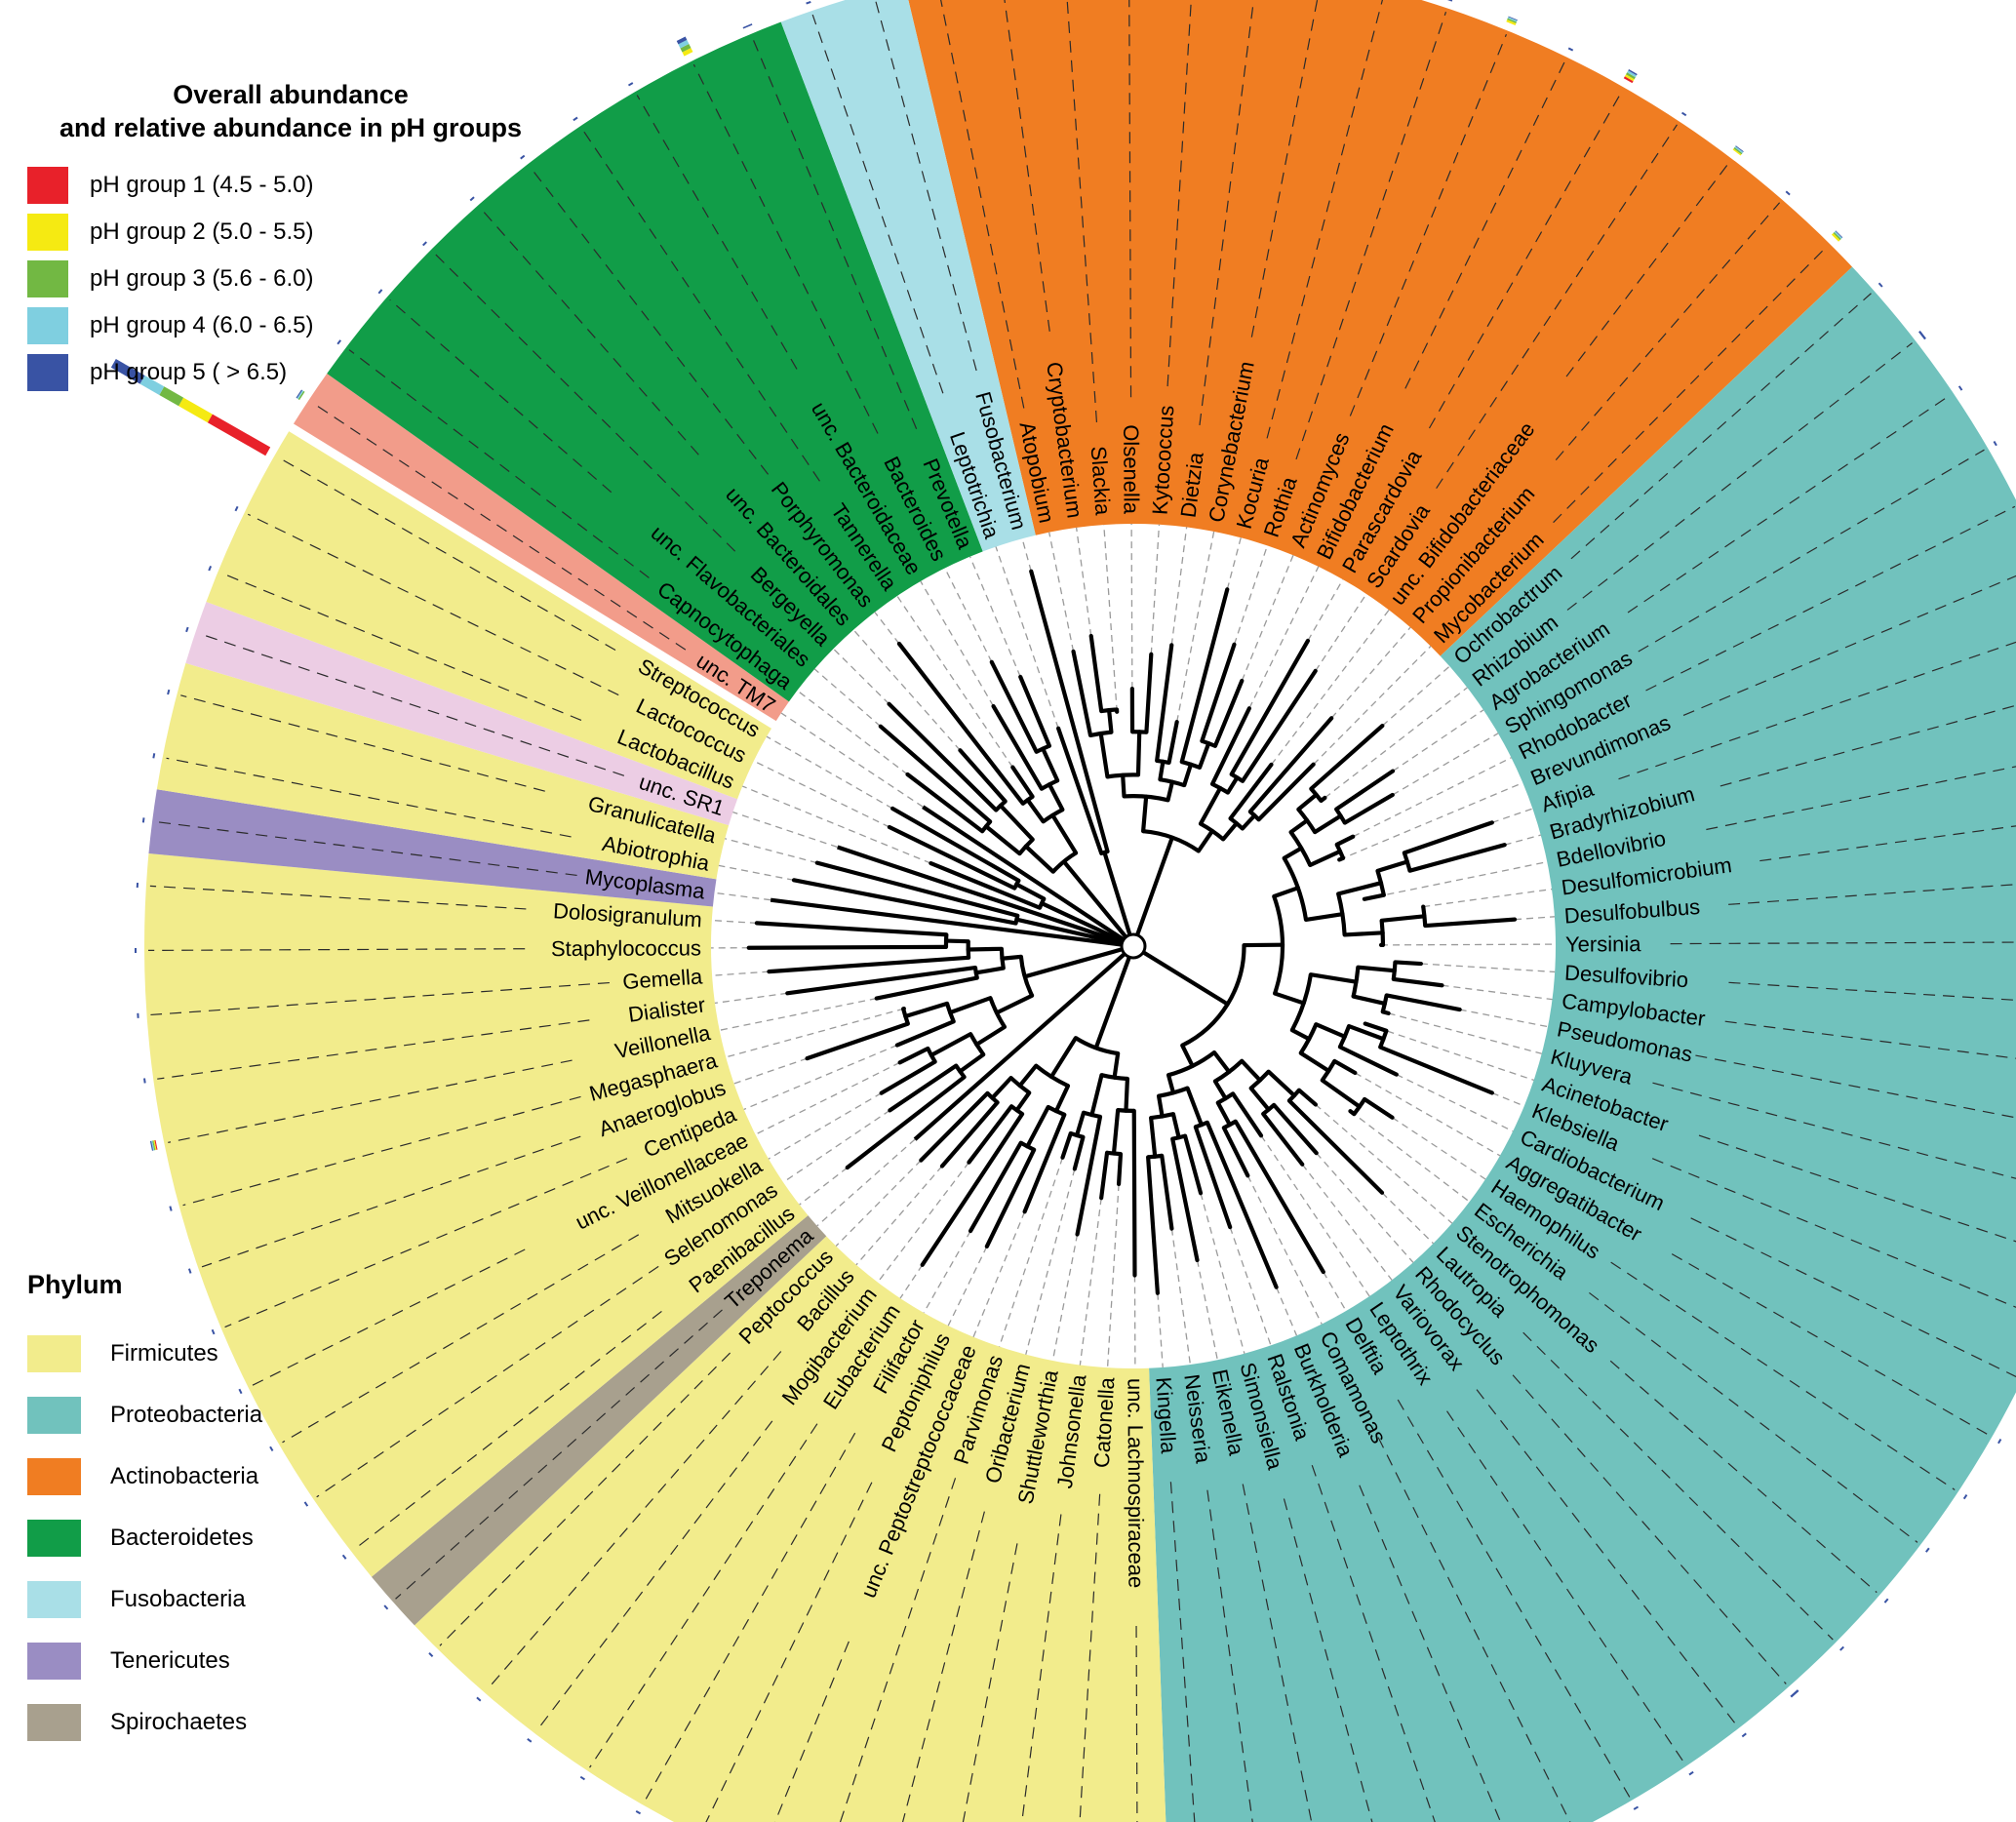 Image resolution: width=2016 pixels, height=1822 pixels. Describe the element at coordinates (1131, 470) in the screenshot. I see `taxon-label-olsenella: Olsenella` at that location.